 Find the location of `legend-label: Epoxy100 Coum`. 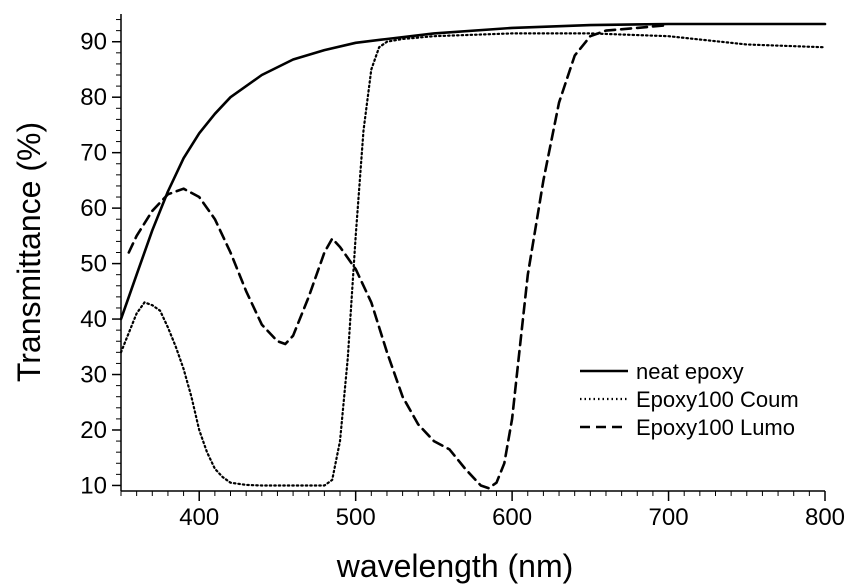

legend-label: Epoxy100 Coum is located at coordinates (717, 399).